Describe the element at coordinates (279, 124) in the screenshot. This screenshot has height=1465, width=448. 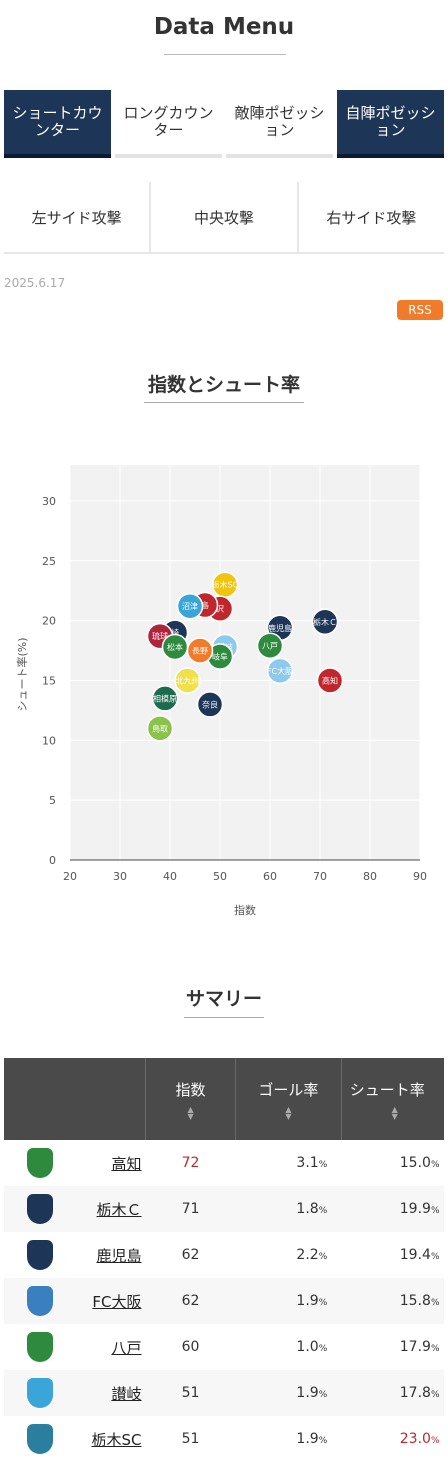
I see `menu-enemy-possession: 敵陣ポゼッション` at that location.